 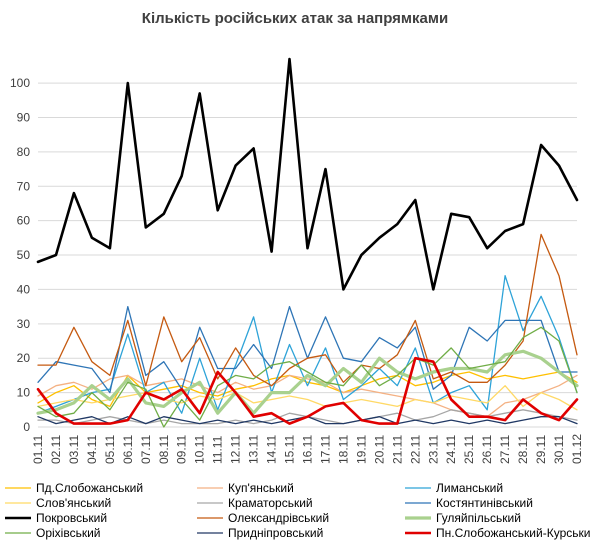 What do you see at coordinates (275, 533) in the screenshot?
I see `legend-label: Придніпровський` at bounding box center [275, 533].